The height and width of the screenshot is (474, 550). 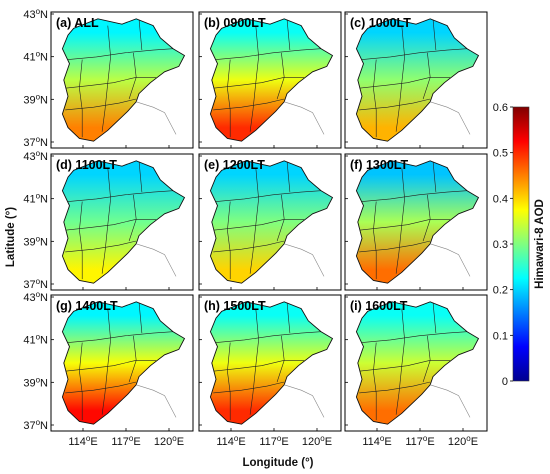 I want to click on panel-title: (a) ALL, so click(x=77, y=23).